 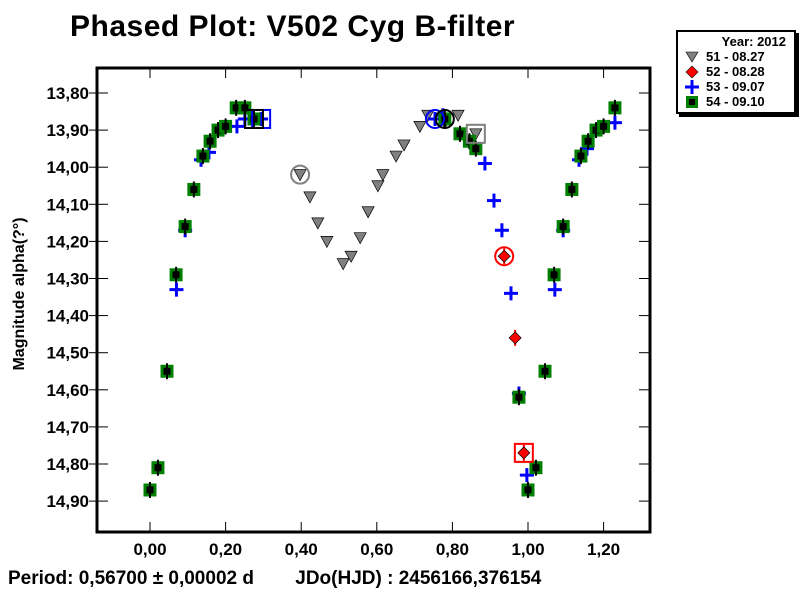 I want to click on legend-item: 54 - 09.10, so click(x=736, y=101).